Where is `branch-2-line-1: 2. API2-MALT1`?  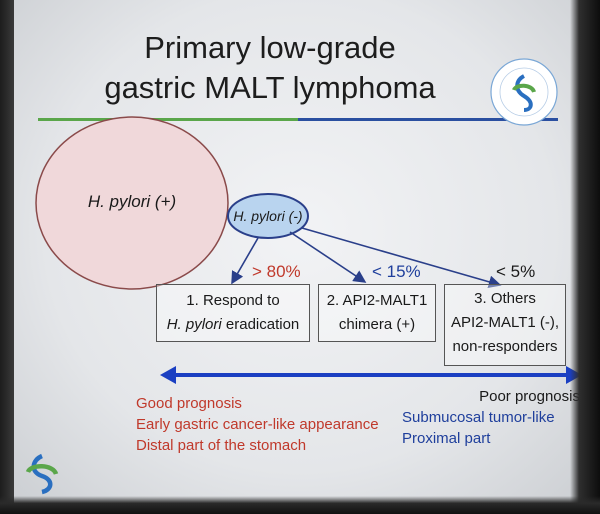 branch-2-line-1: 2. API2-MALT1 is located at coordinates (377, 300).